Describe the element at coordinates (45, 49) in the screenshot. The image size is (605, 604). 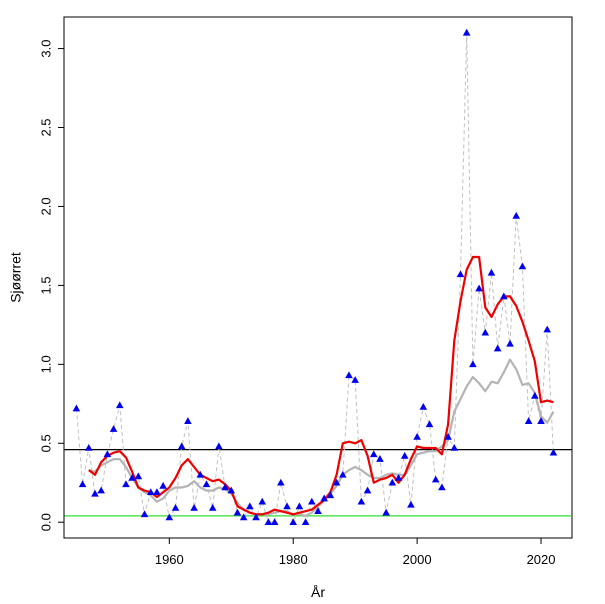
I see `y-tick-label: 3.0` at that location.